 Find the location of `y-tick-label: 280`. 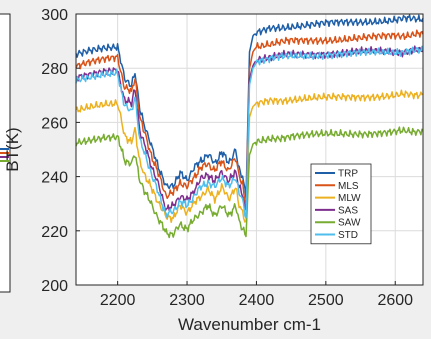

y-tick-label: 280 is located at coordinates (54, 69).